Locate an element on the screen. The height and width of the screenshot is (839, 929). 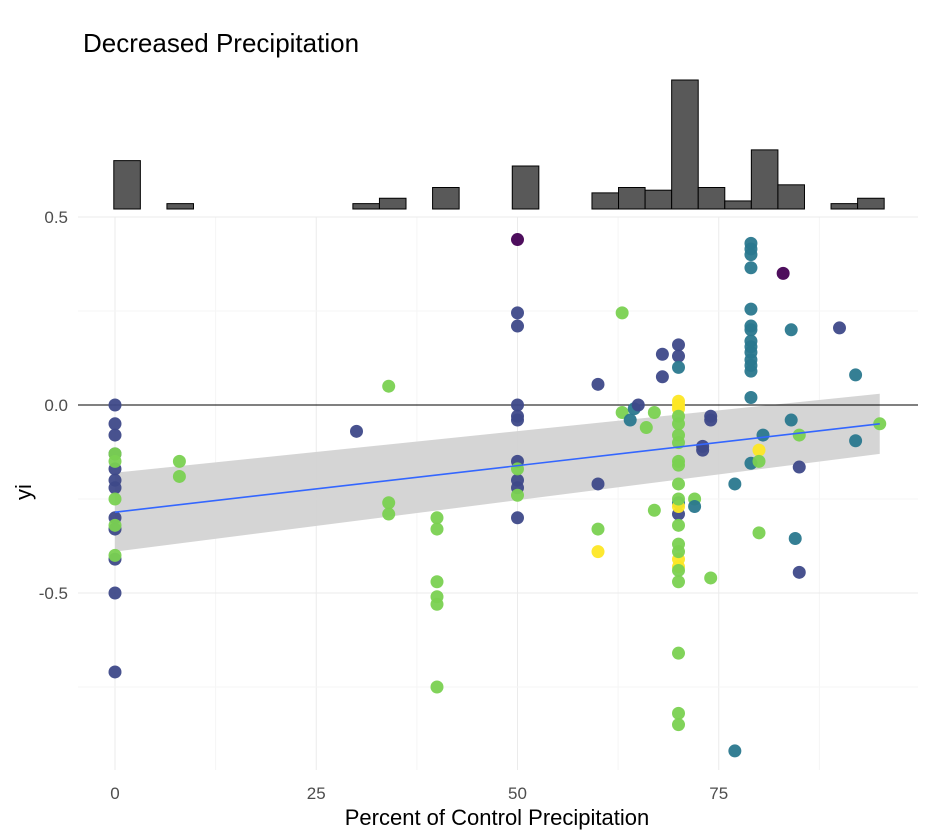
x-axis-label: Percent of Control Precipitation is located at coordinates (497, 817).